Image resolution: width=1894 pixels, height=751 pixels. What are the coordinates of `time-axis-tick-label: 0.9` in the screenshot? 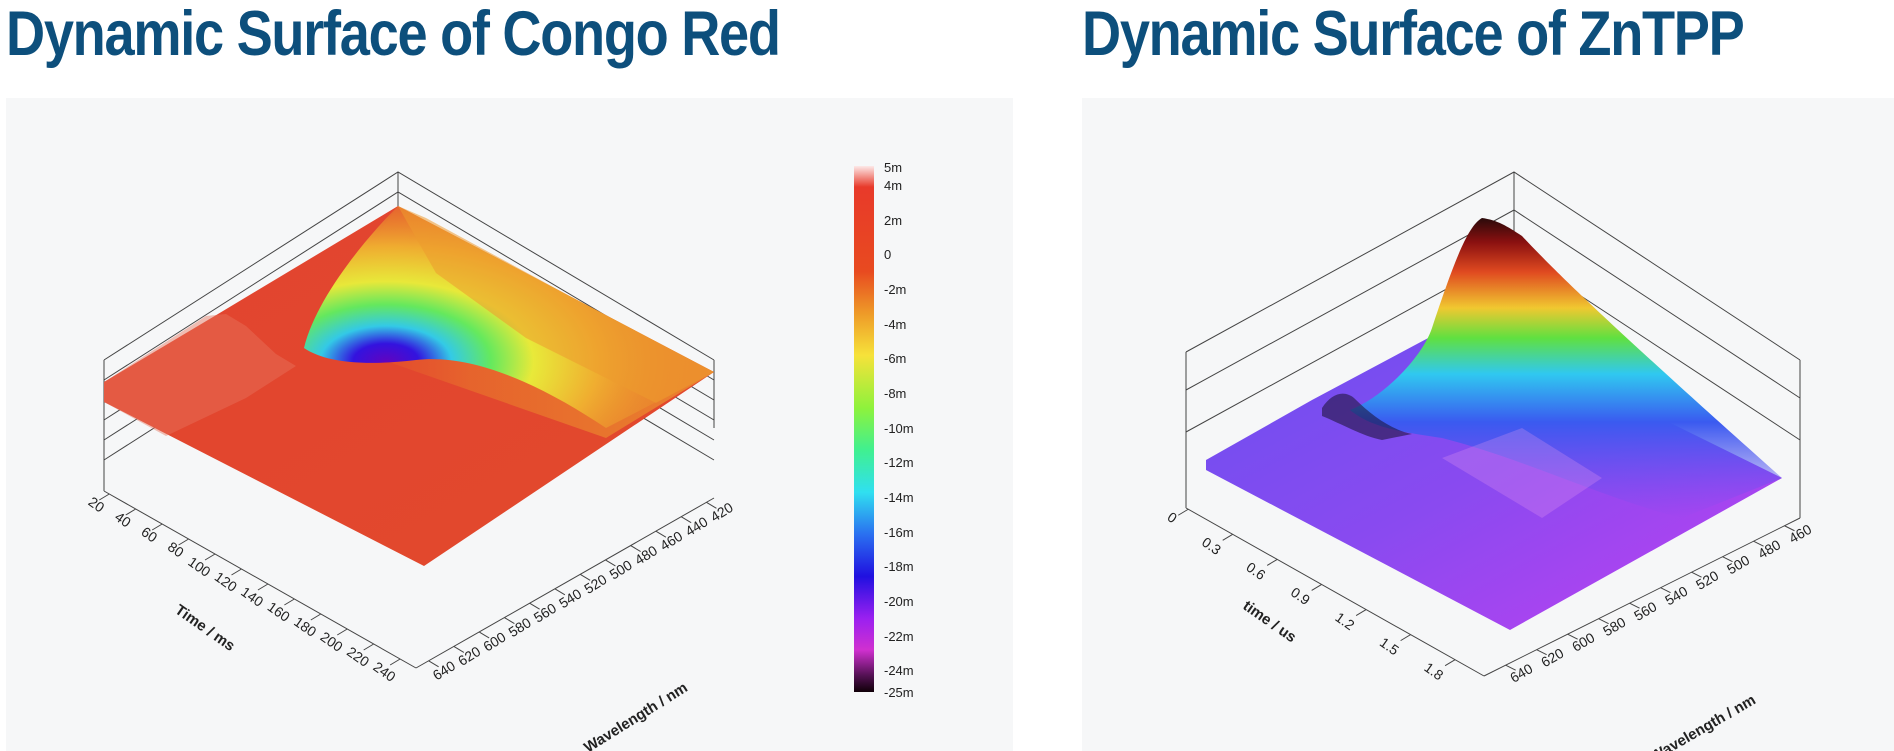 It's located at (1300, 596).